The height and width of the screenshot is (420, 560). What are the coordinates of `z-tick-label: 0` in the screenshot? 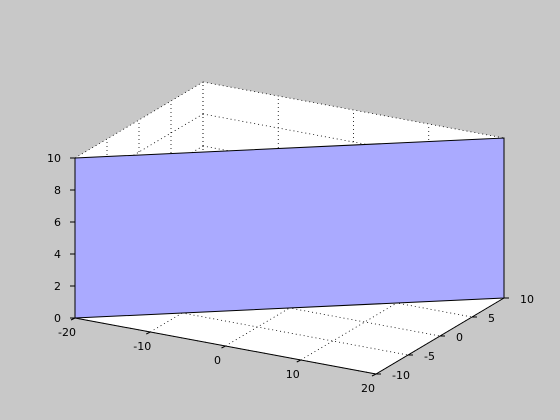 It's located at (57, 318).